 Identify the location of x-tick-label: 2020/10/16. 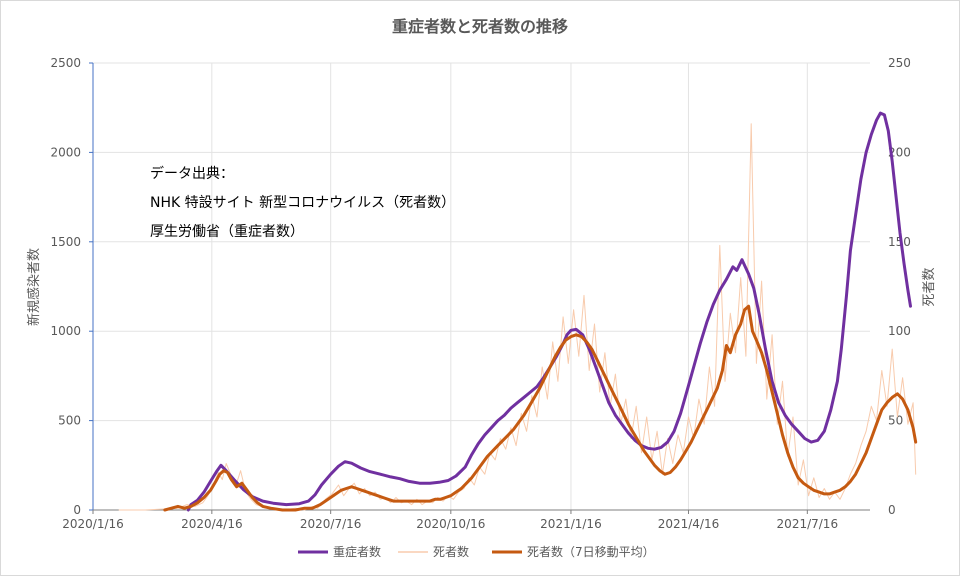
(450, 524).